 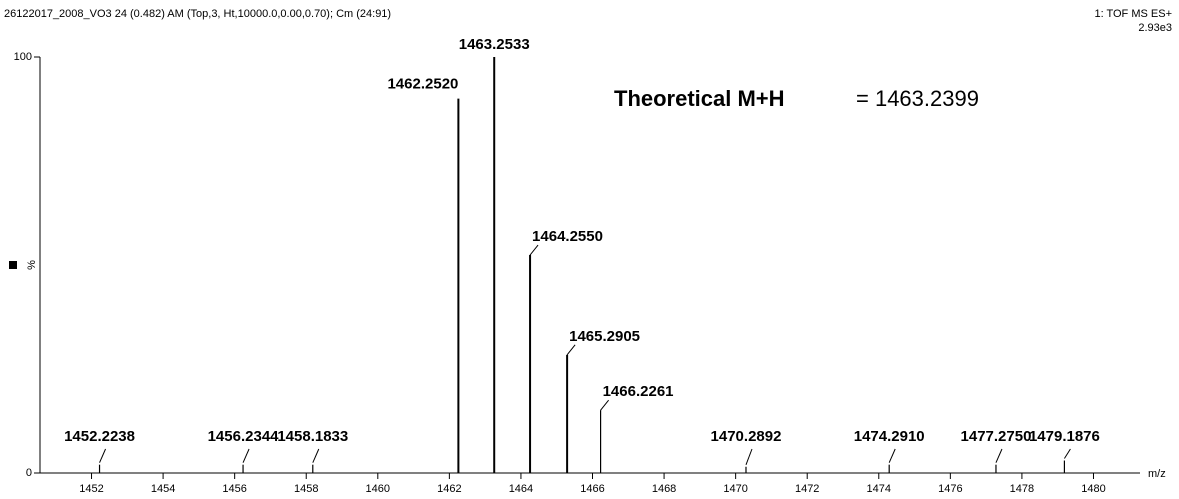 I want to click on peak-label: 1479.1876, so click(x=1064, y=436).